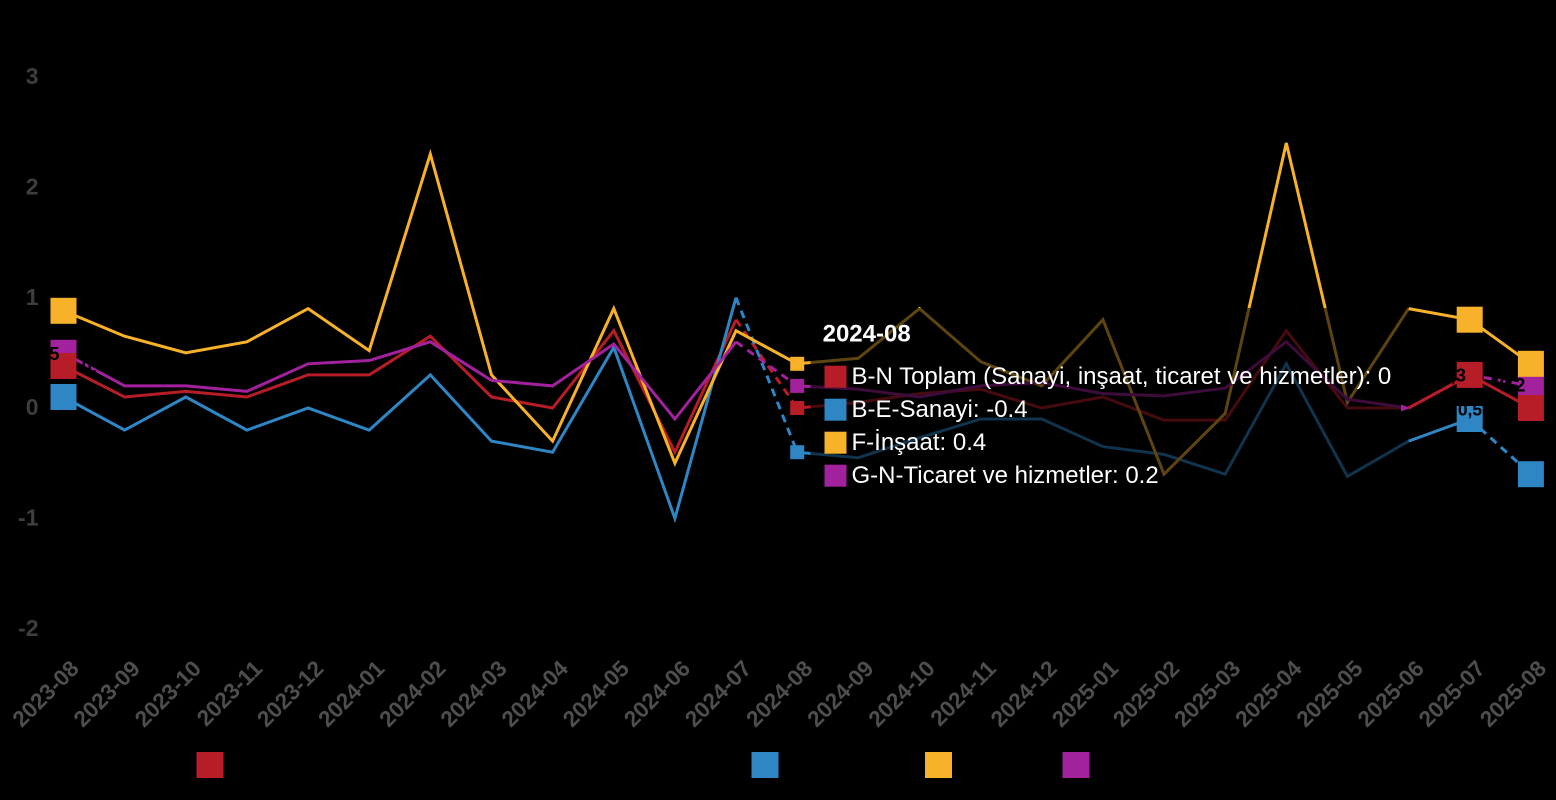 Image resolution: width=1556 pixels, height=800 pixels. Describe the element at coordinates (32, 297) in the screenshot. I see `svg-text: 1` at that location.